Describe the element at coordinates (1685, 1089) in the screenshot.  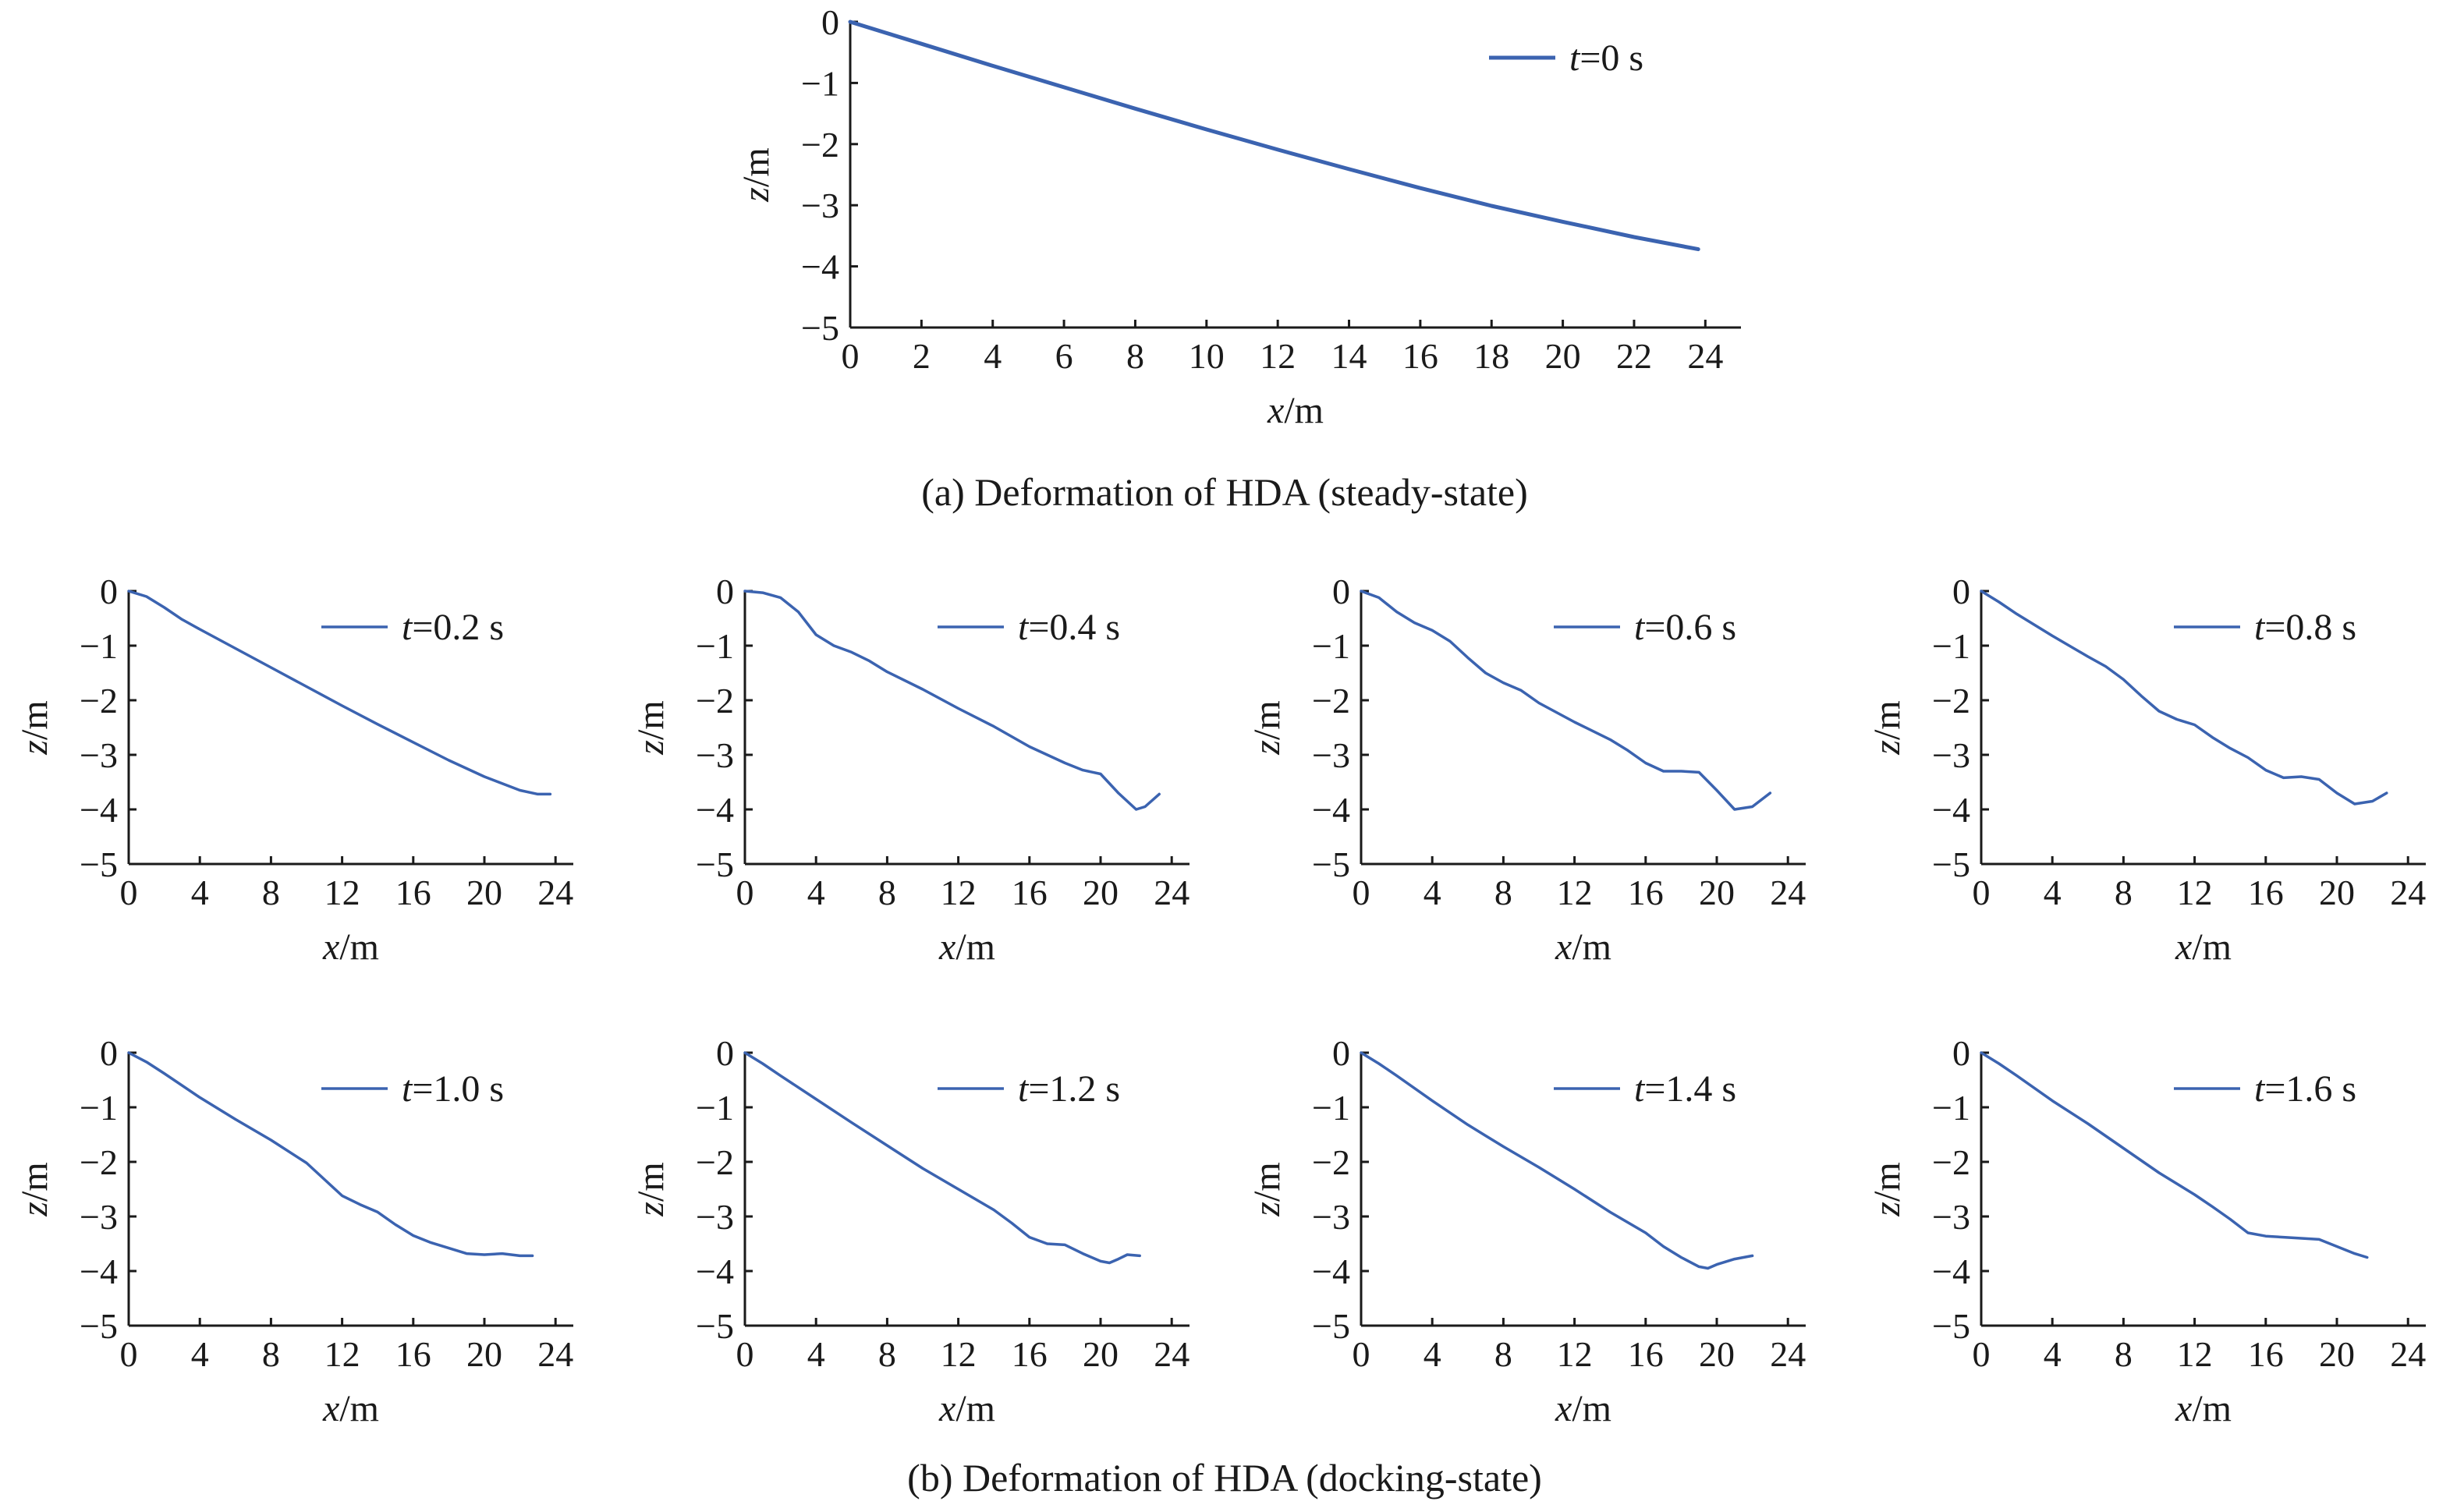
I see `legend-label: t=1.4 s` at that location.